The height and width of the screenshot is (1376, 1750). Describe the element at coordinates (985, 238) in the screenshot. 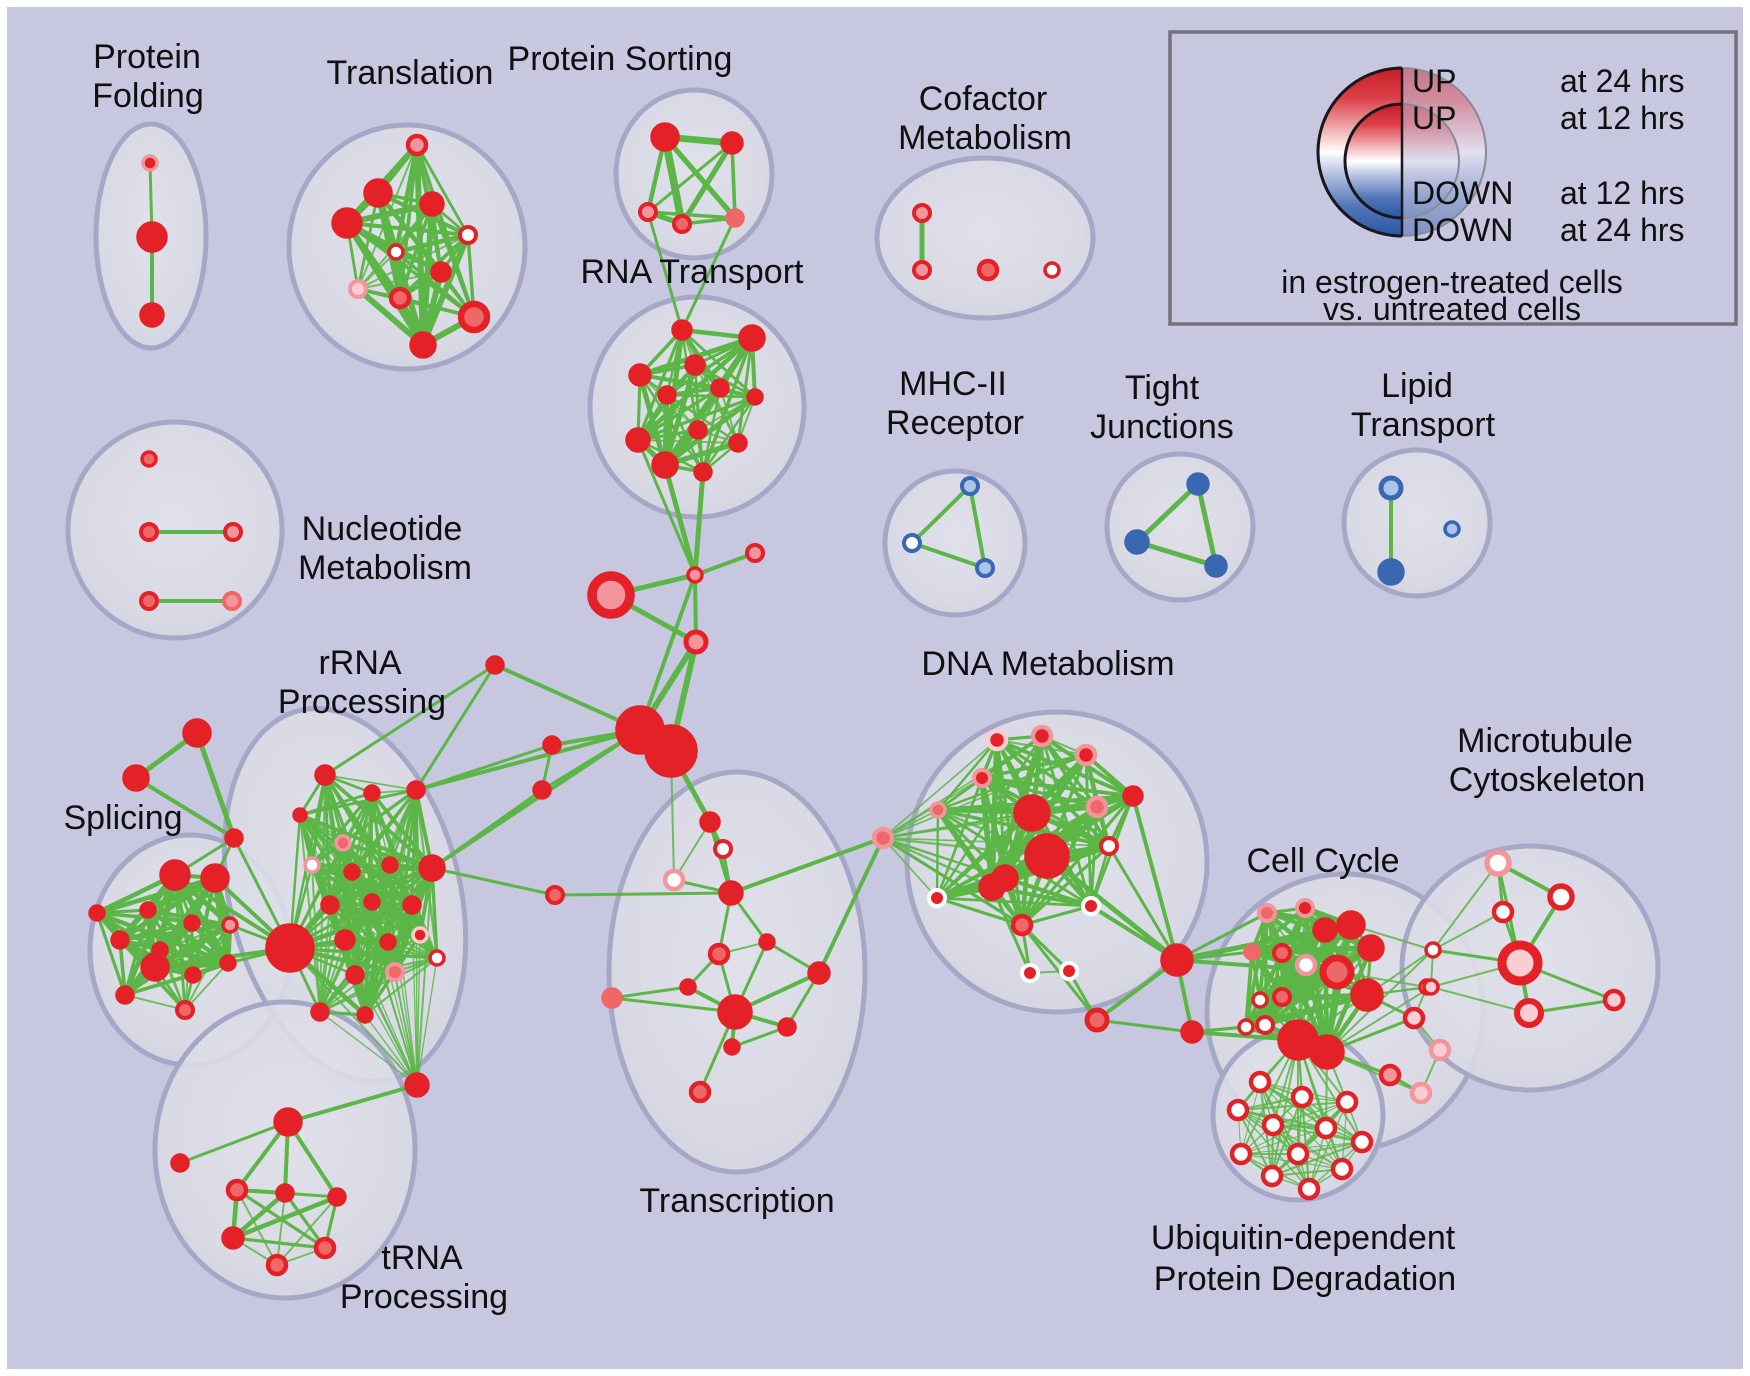

I see `cluster-ellipse-cofactor_metabolism` at that location.